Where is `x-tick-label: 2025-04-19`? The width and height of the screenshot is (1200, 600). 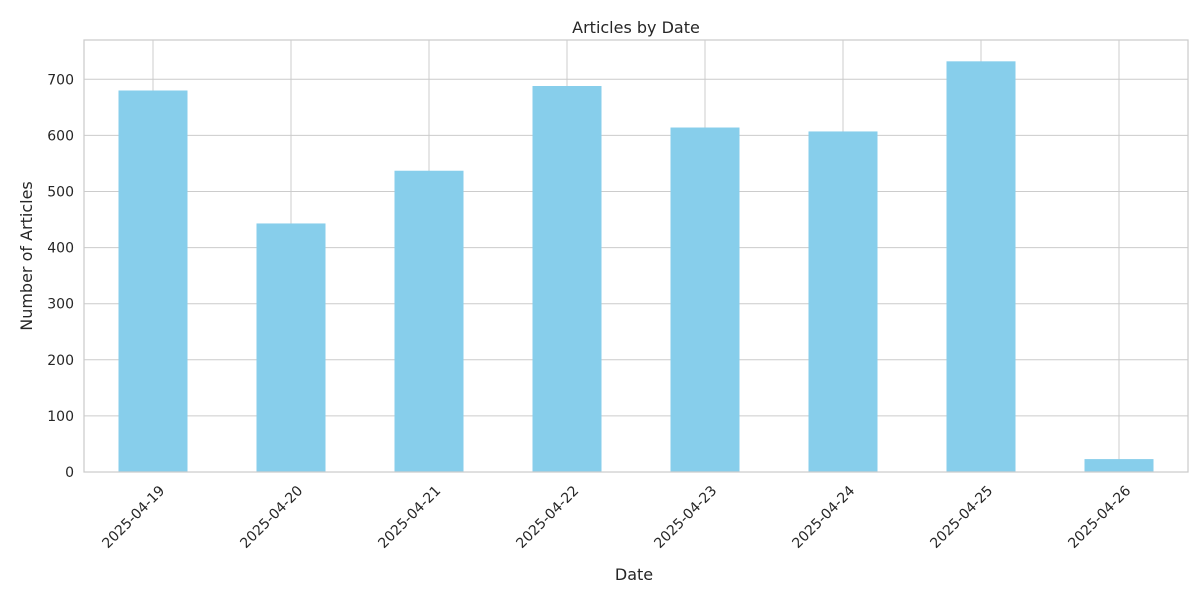
x-tick-label: 2025-04-19 is located at coordinates (133, 517).